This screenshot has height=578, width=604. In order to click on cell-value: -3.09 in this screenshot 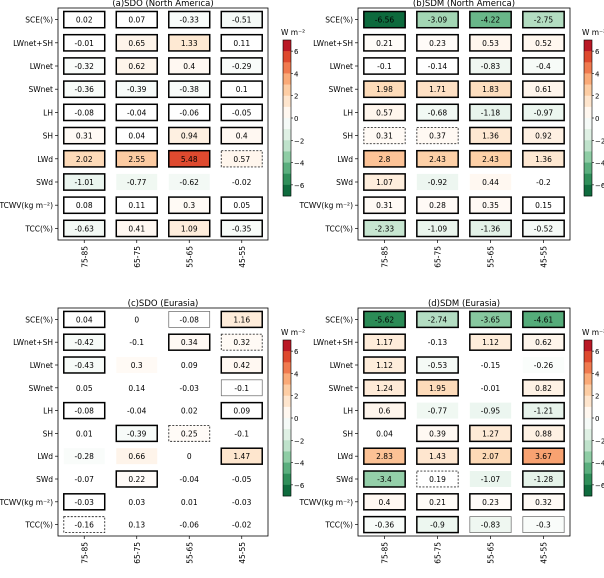, I will do `click(438, 20)`.